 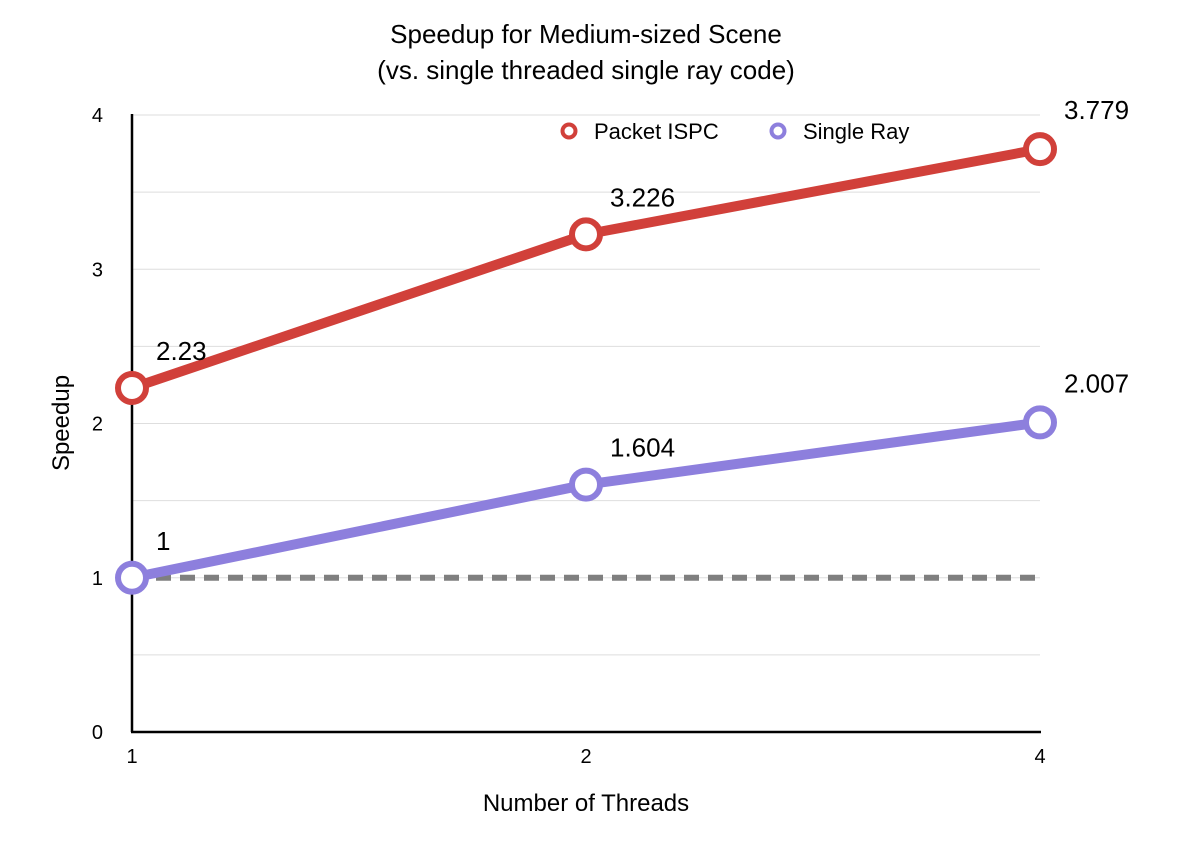 I want to click on single-ray-data-label: 2.007, so click(x=1096, y=383).